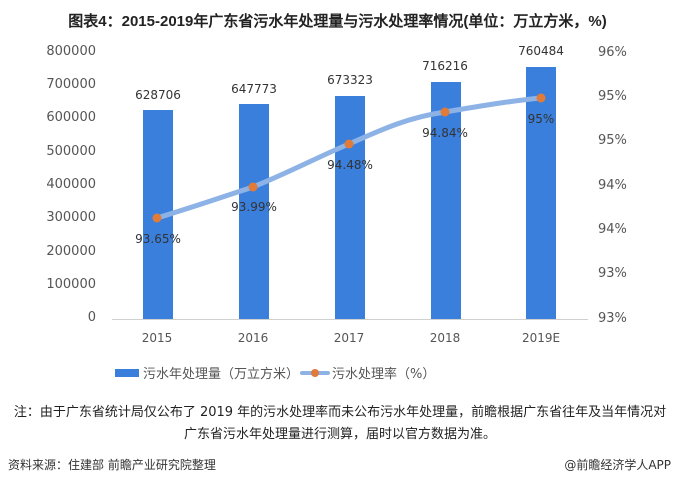 Image resolution: width=675 pixels, height=485 pixels. What do you see at coordinates (445, 133) in the screenshot?
I see `rate-value-label: 94.84%` at bounding box center [445, 133].